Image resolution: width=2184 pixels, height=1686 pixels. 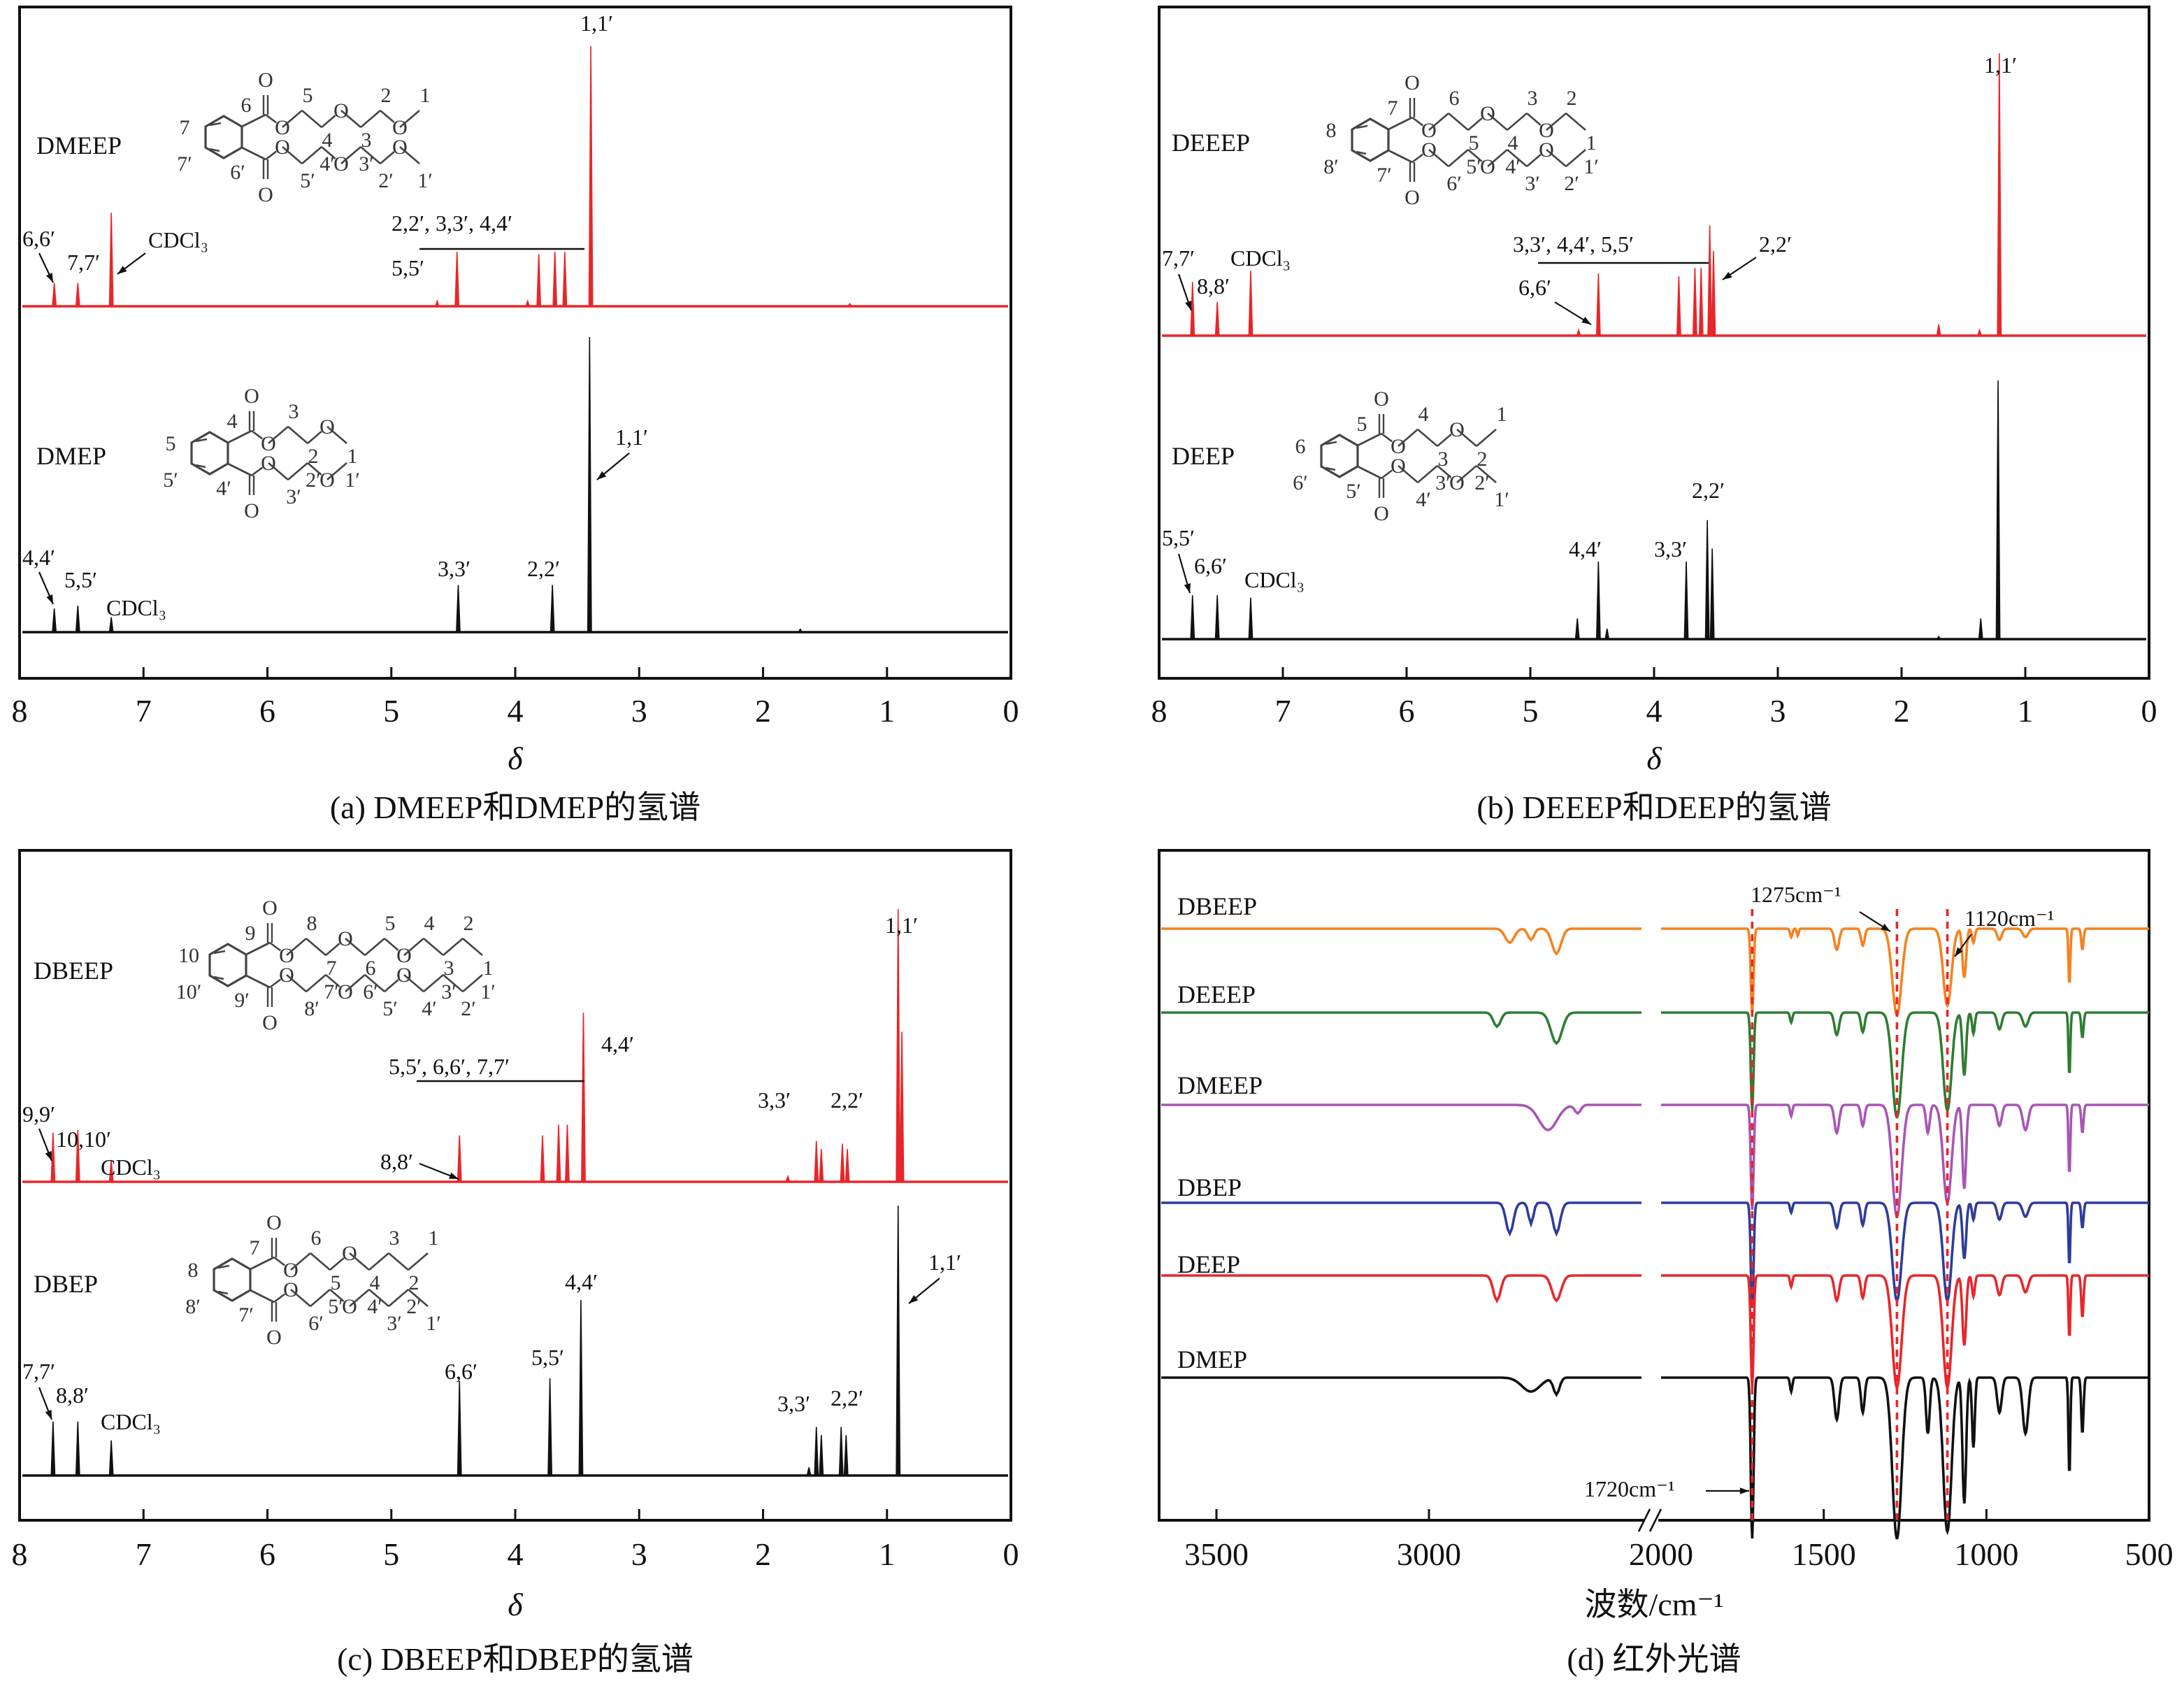 I want to click on ring-position-label: 5, so click(x=171, y=443).